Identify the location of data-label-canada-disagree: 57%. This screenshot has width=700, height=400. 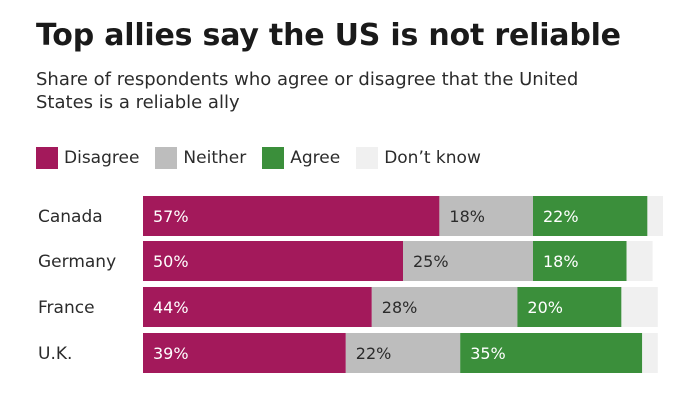
(171, 216).